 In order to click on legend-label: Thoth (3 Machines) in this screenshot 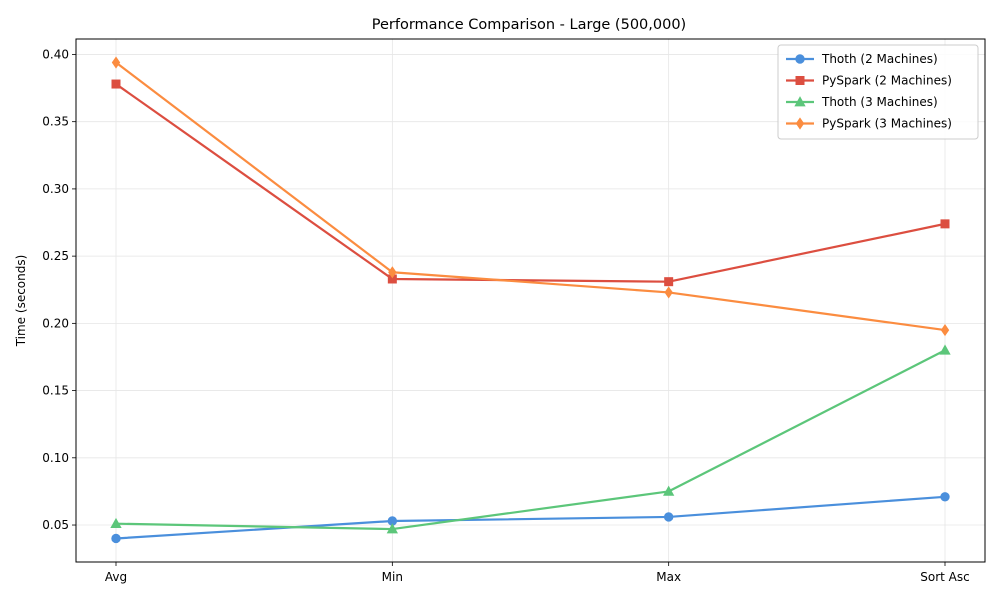, I will do `click(879, 102)`.